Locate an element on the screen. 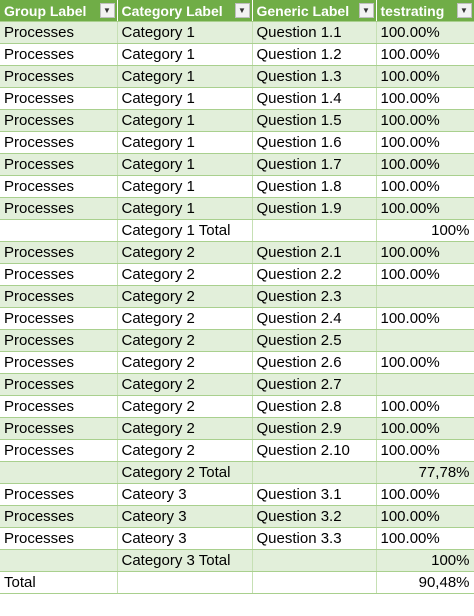  cell-generic: Question 2.5 is located at coordinates (314, 340).